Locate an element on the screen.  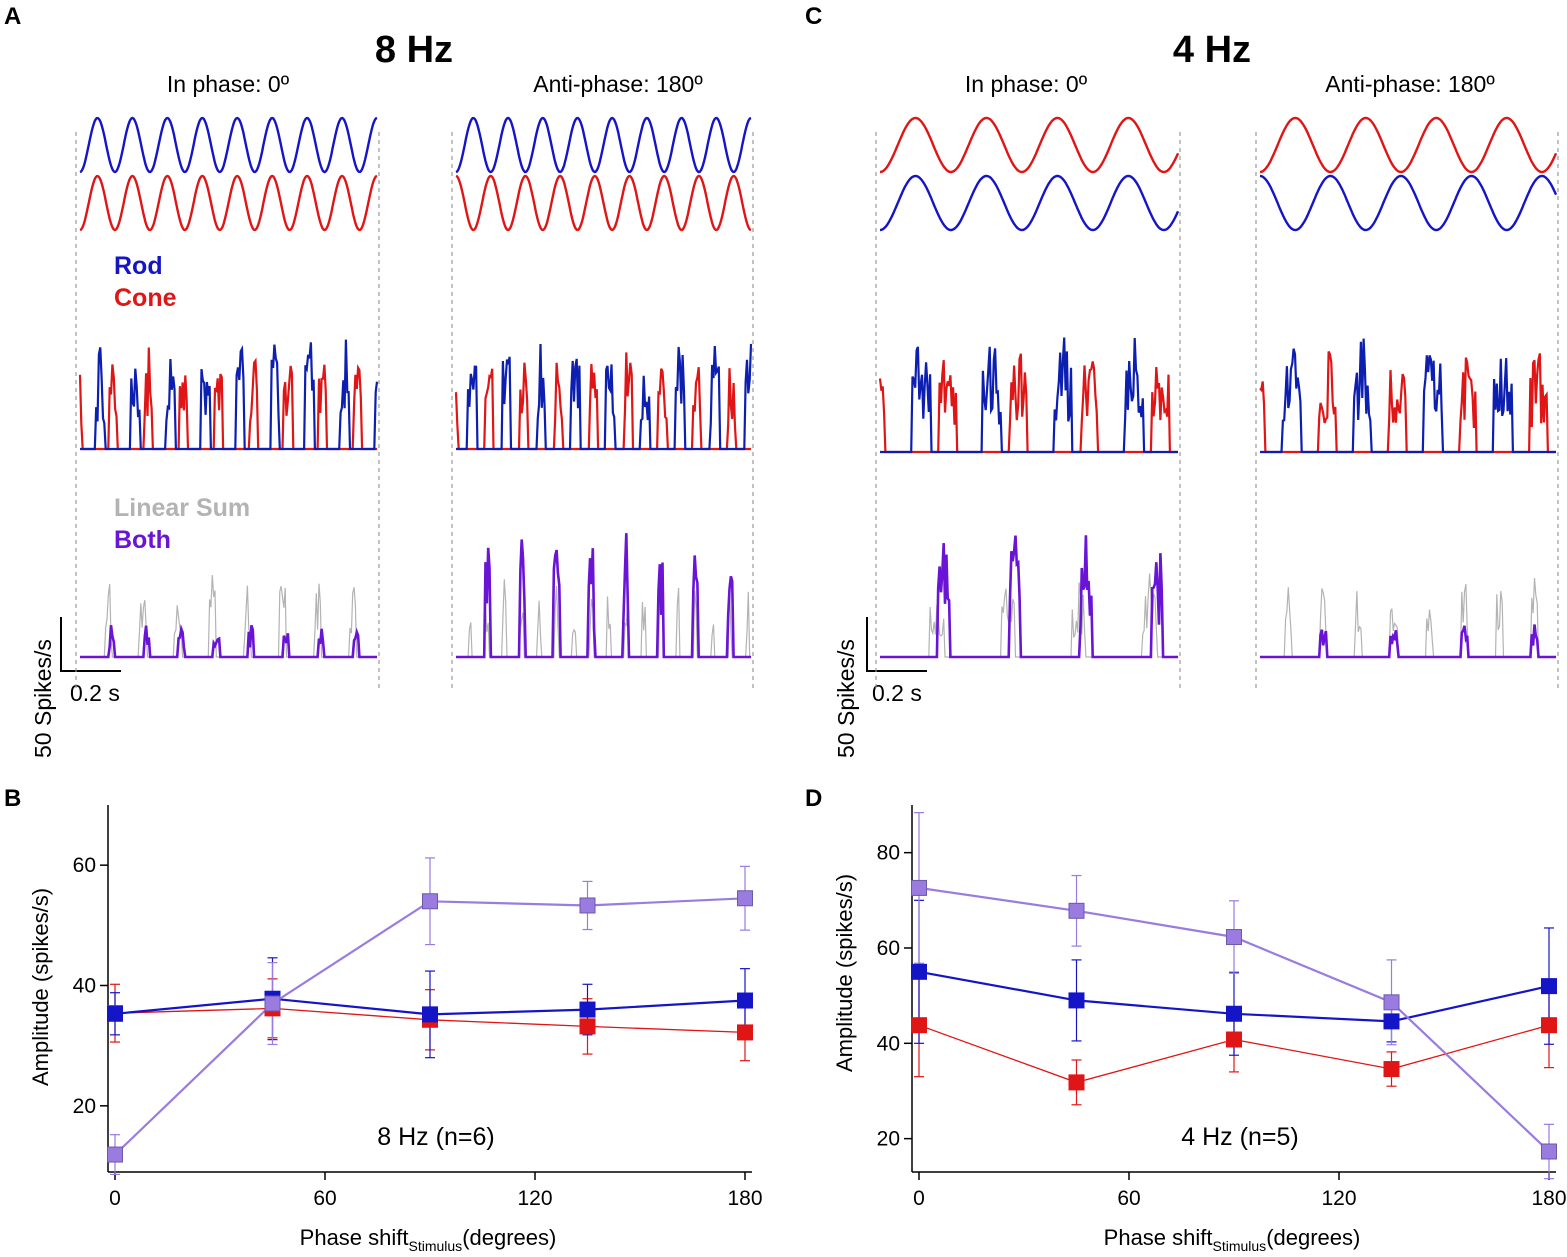
chart-d-xlabel-main: Phase shift is located at coordinates (1158, 1237).